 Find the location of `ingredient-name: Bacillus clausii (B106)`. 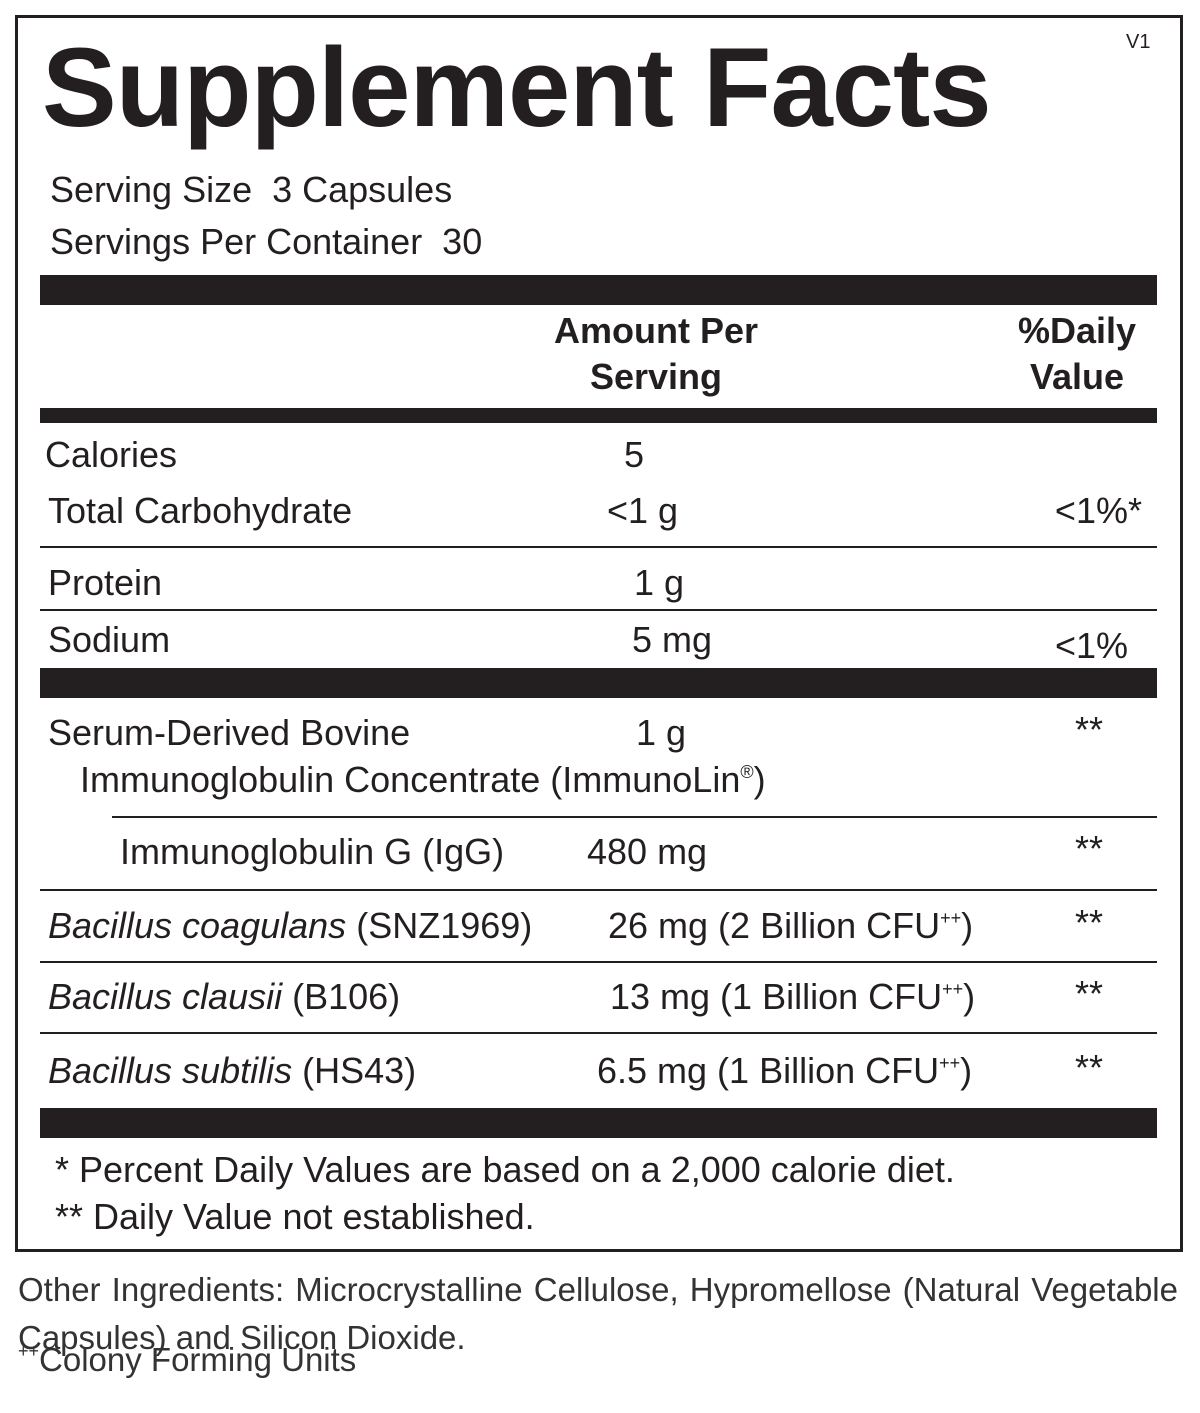

ingredient-name: Bacillus clausii (B106) is located at coordinates (224, 997).